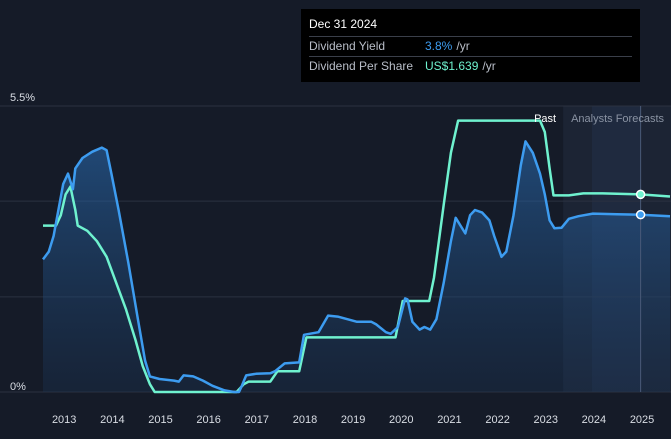 This screenshot has height=439, width=671. I want to click on forecast-region-label: Analysts Forecasts, so click(617, 119).